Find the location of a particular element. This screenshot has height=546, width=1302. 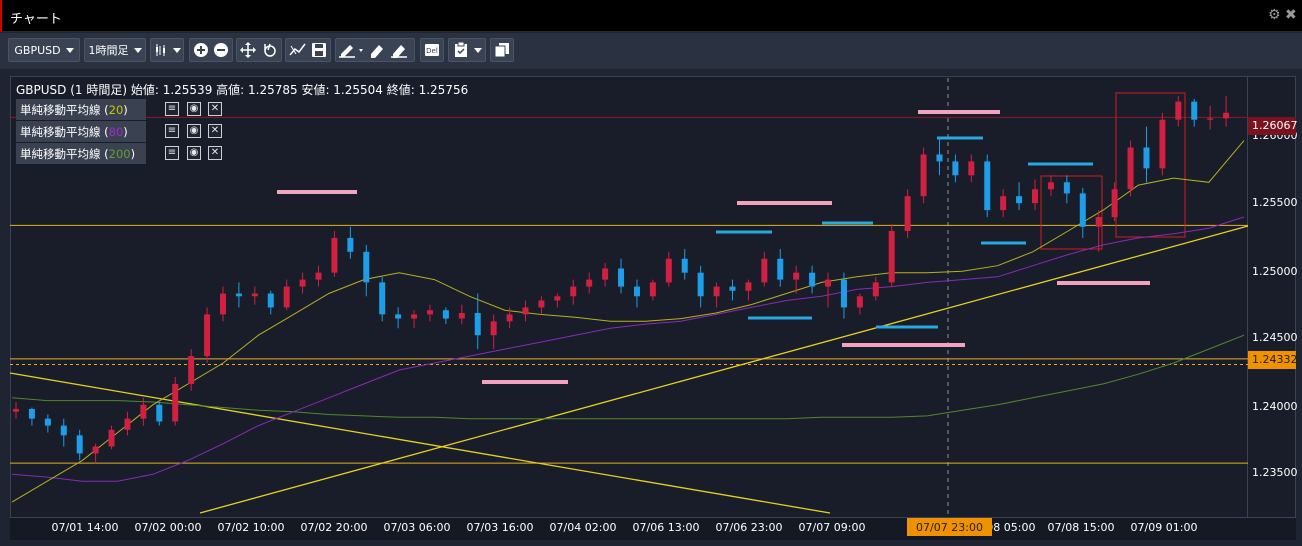

x-tick-label: 07/02 00:00 is located at coordinates (168, 527).